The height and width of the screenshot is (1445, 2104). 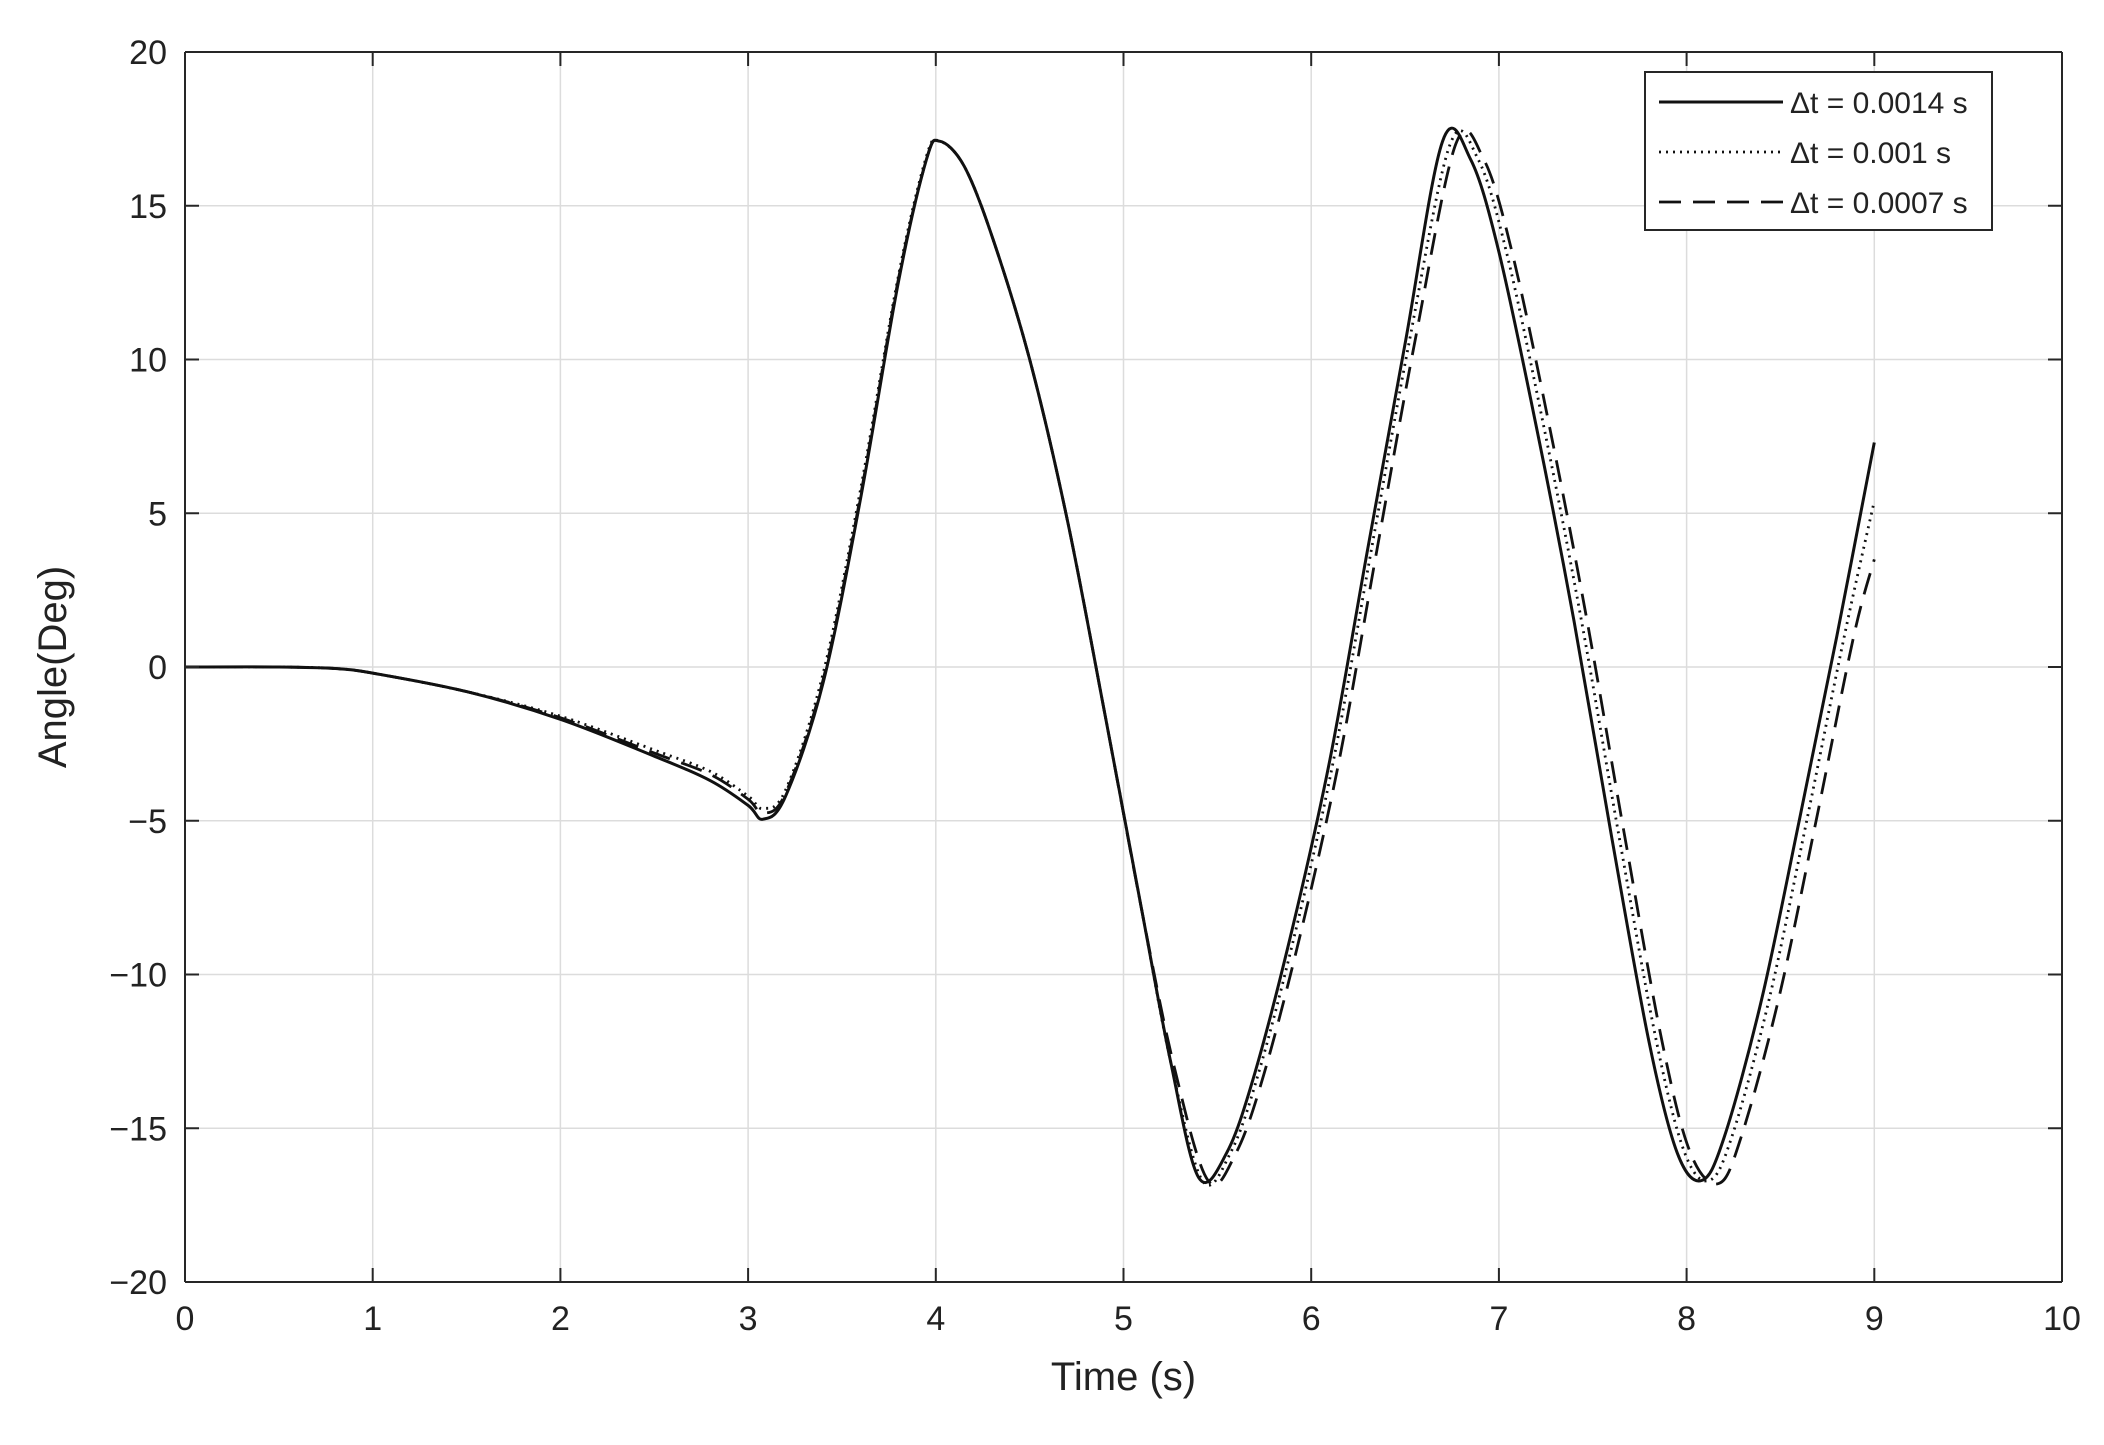 I want to click on y-tick-label: −10, so click(x=138, y=976).